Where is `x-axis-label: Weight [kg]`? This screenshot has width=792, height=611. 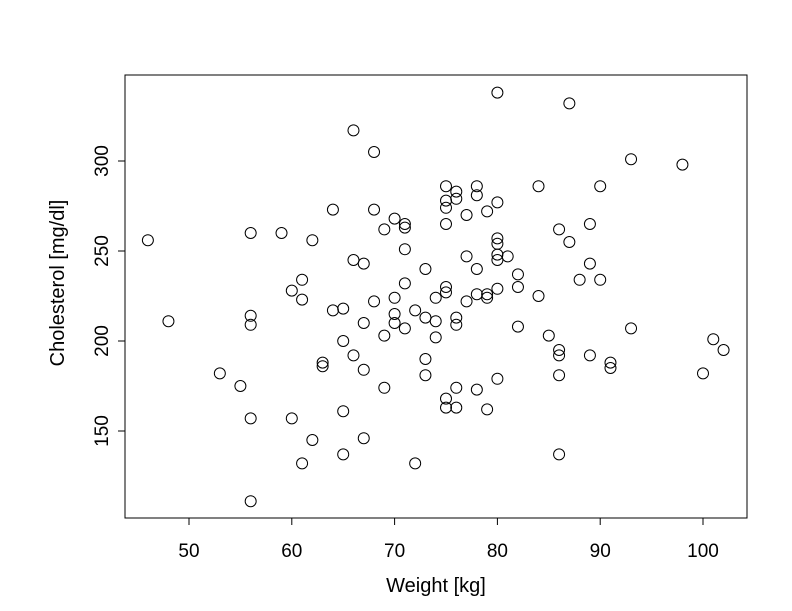
x-axis-label: Weight [kg] is located at coordinates (436, 586).